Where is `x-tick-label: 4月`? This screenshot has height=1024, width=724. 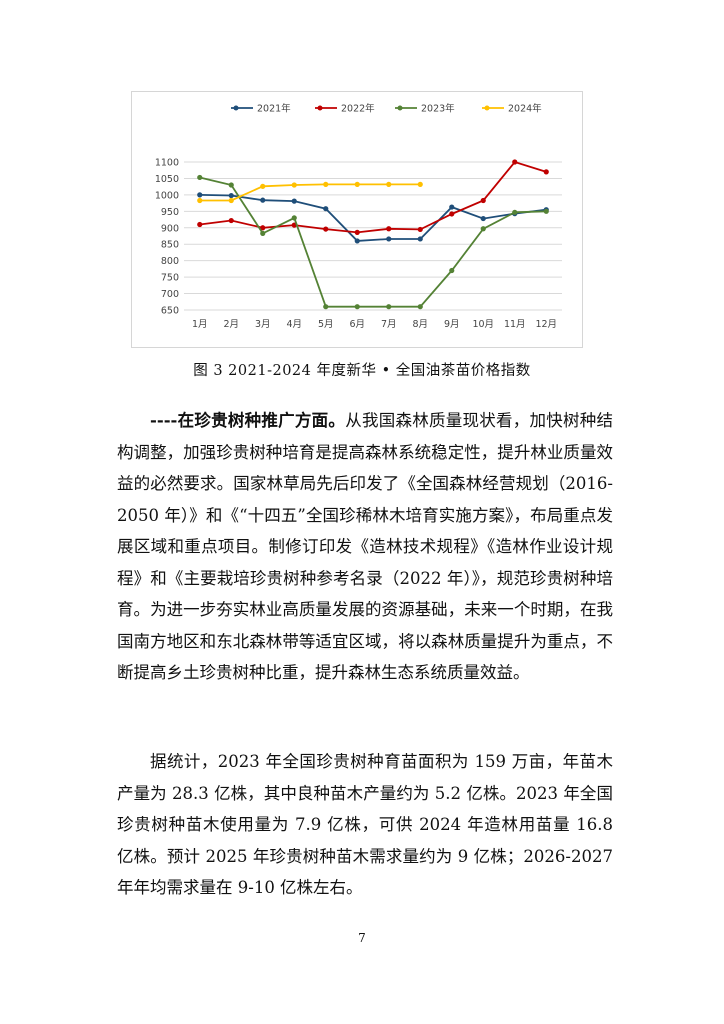 x-tick-label: 4月 is located at coordinates (294, 324).